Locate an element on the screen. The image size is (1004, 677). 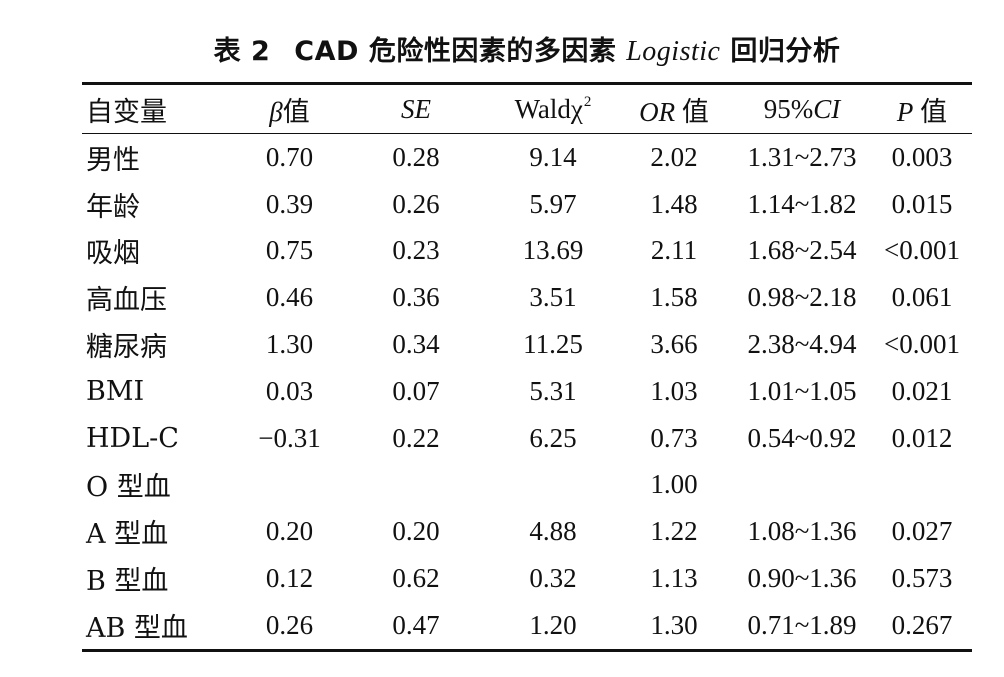
cell-or: 2.02 is located at coordinates (674, 156).